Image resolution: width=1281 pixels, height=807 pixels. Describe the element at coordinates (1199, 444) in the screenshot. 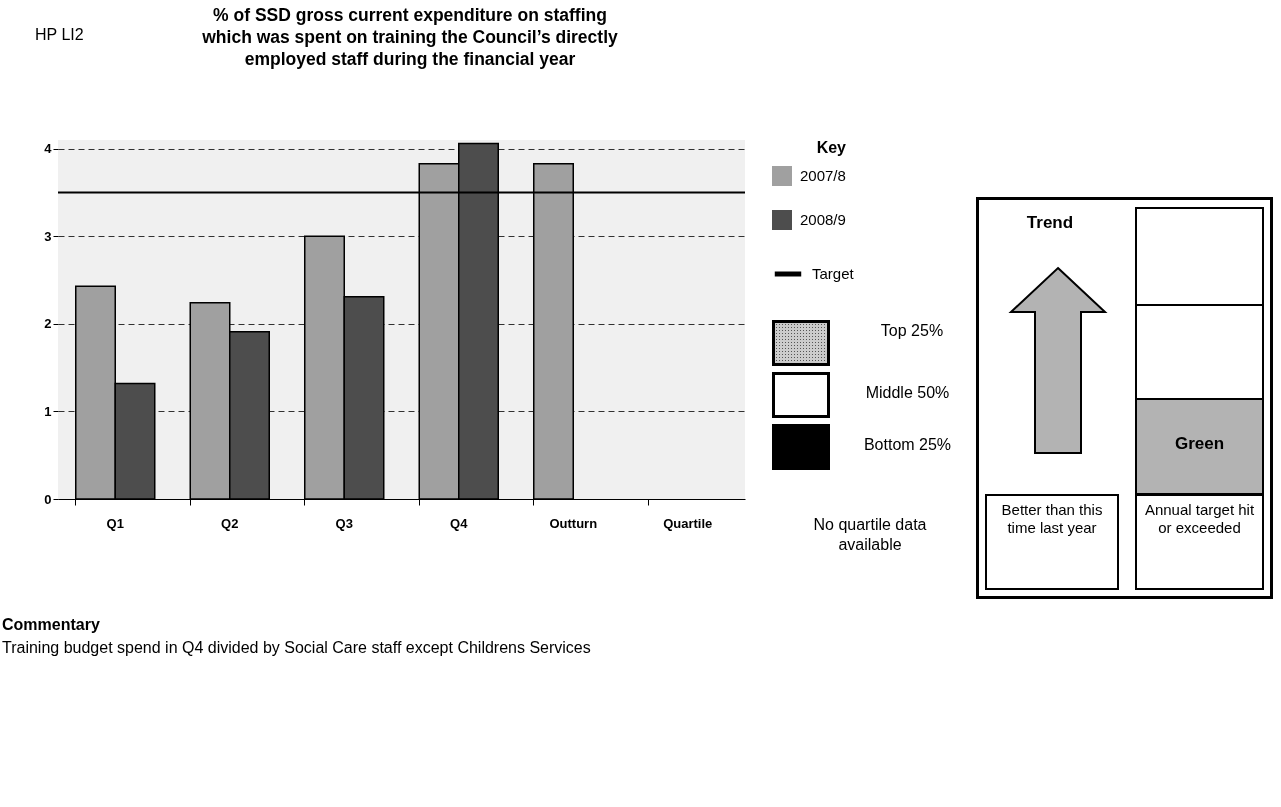

I see `text: Green` at that location.